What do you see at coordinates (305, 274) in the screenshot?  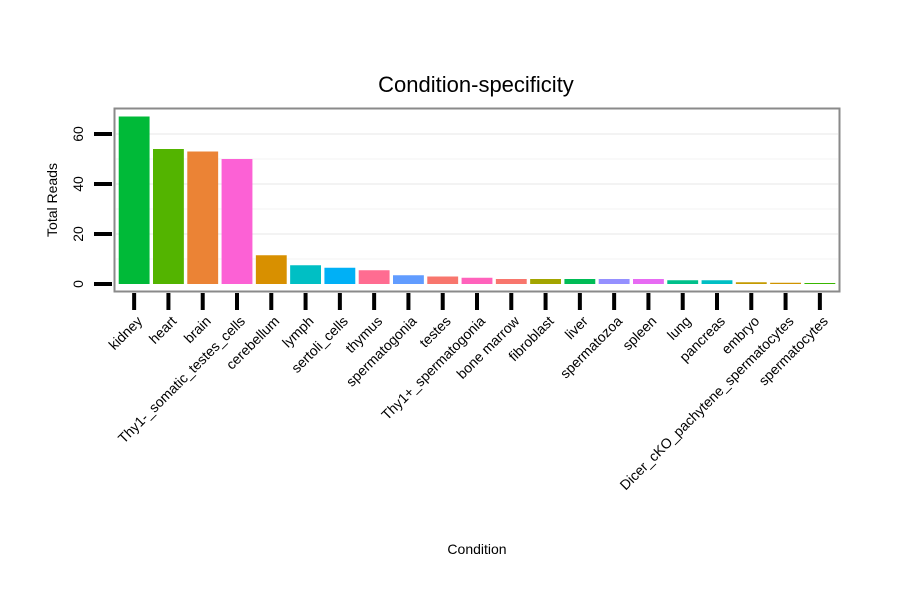 I see `bar-lymph` at bounding box center [305, 274].